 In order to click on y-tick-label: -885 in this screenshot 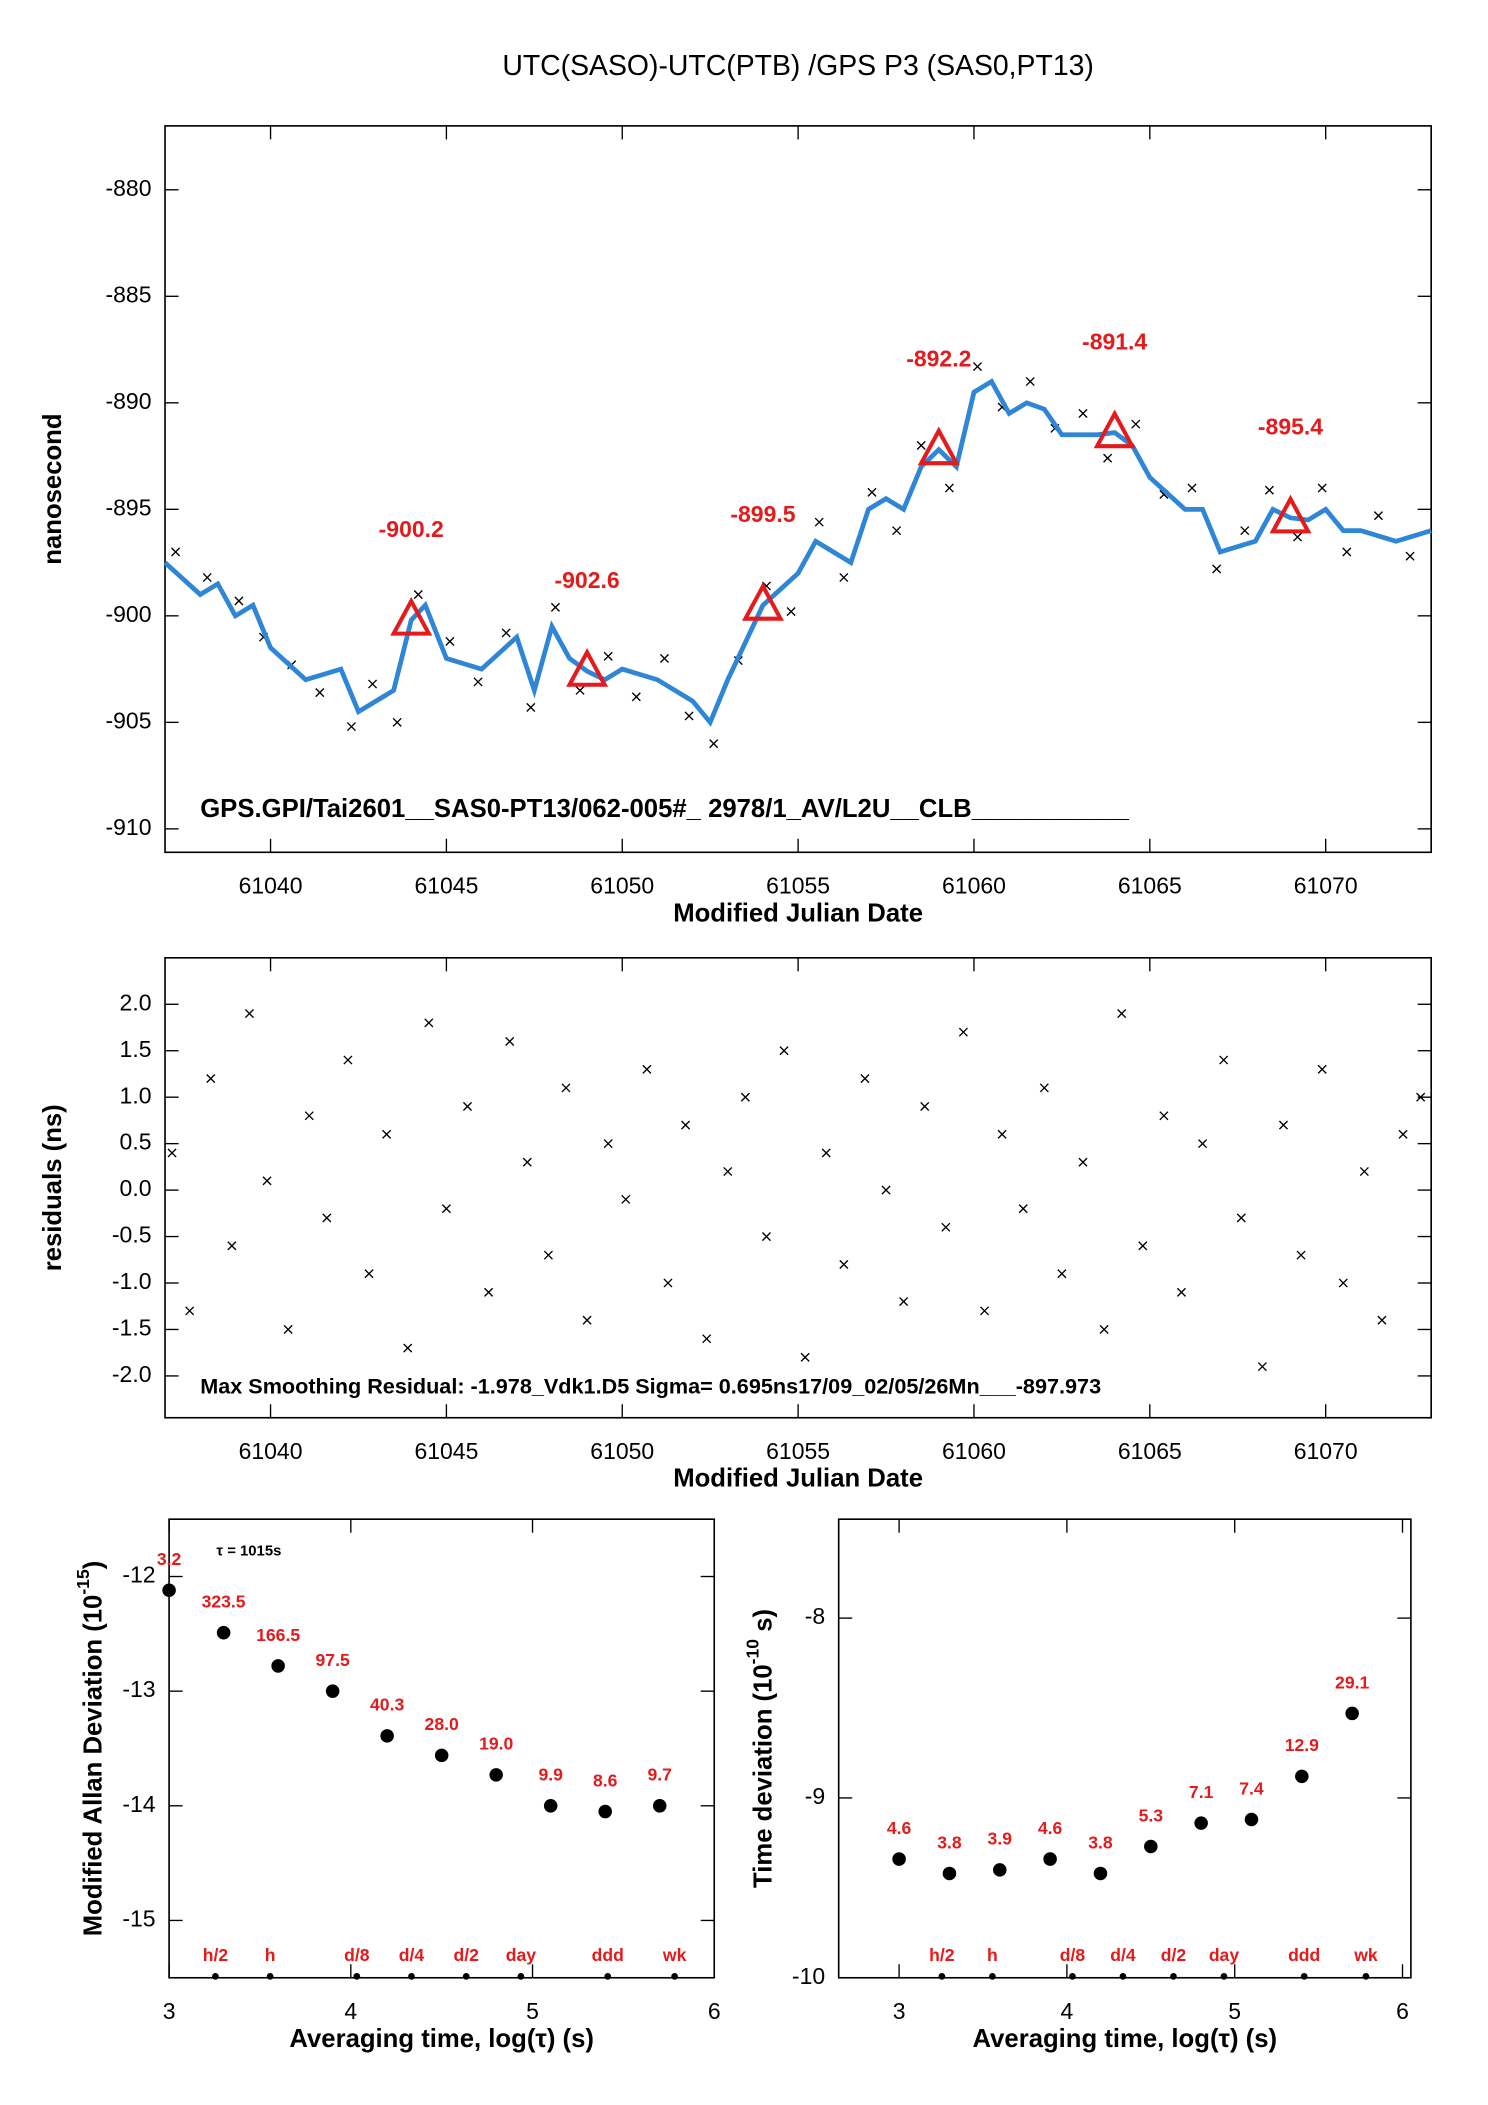, I will do `click(128, 294)`.